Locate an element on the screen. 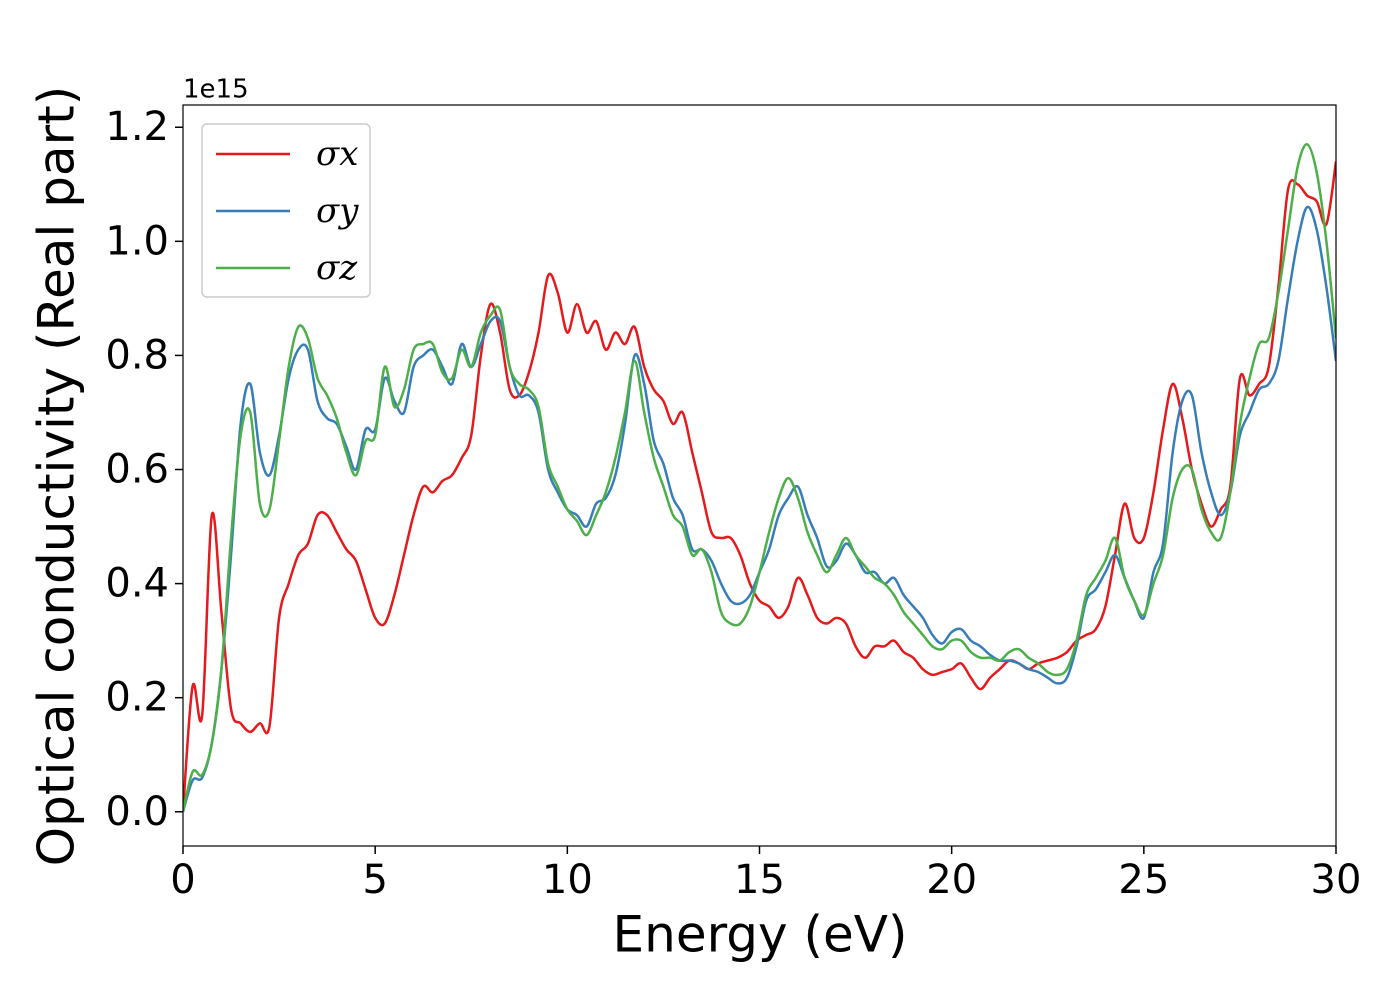 This screenshot has width=1400, height=1000. legend-label: σz is located at coordinates (337, 268).